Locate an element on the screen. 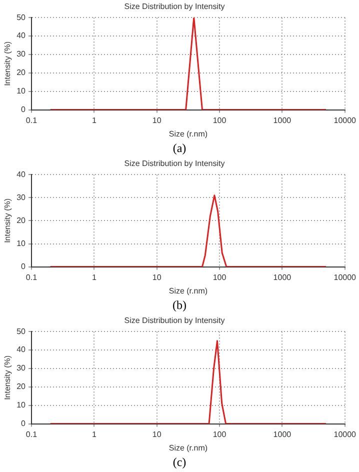  text: (a) is located at coordinates (180, 148).